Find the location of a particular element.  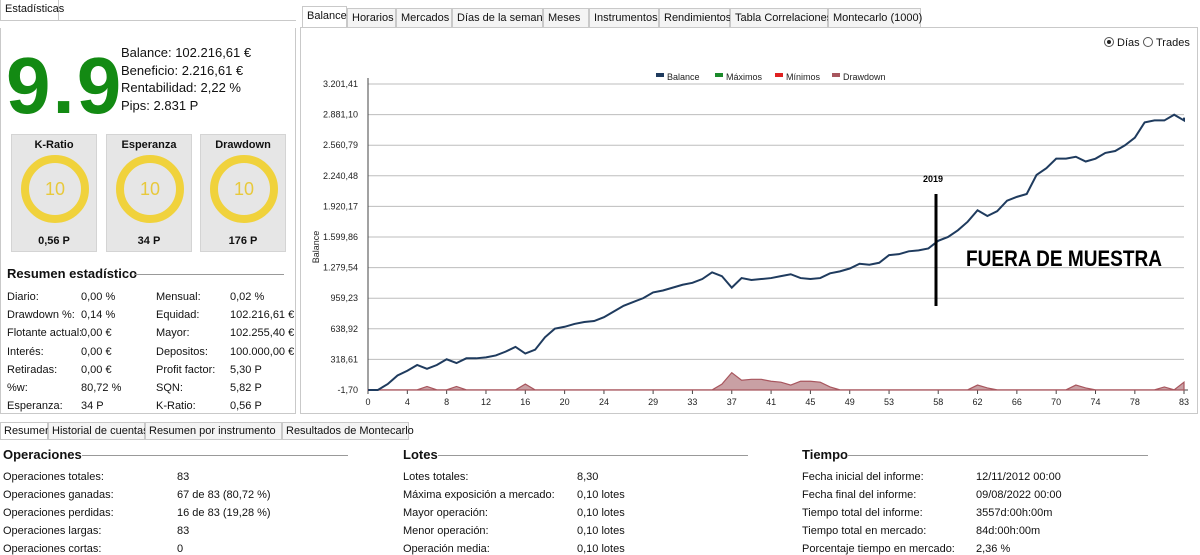

y-tick-label: 2.240,48 is located at coordinates (340, 176).